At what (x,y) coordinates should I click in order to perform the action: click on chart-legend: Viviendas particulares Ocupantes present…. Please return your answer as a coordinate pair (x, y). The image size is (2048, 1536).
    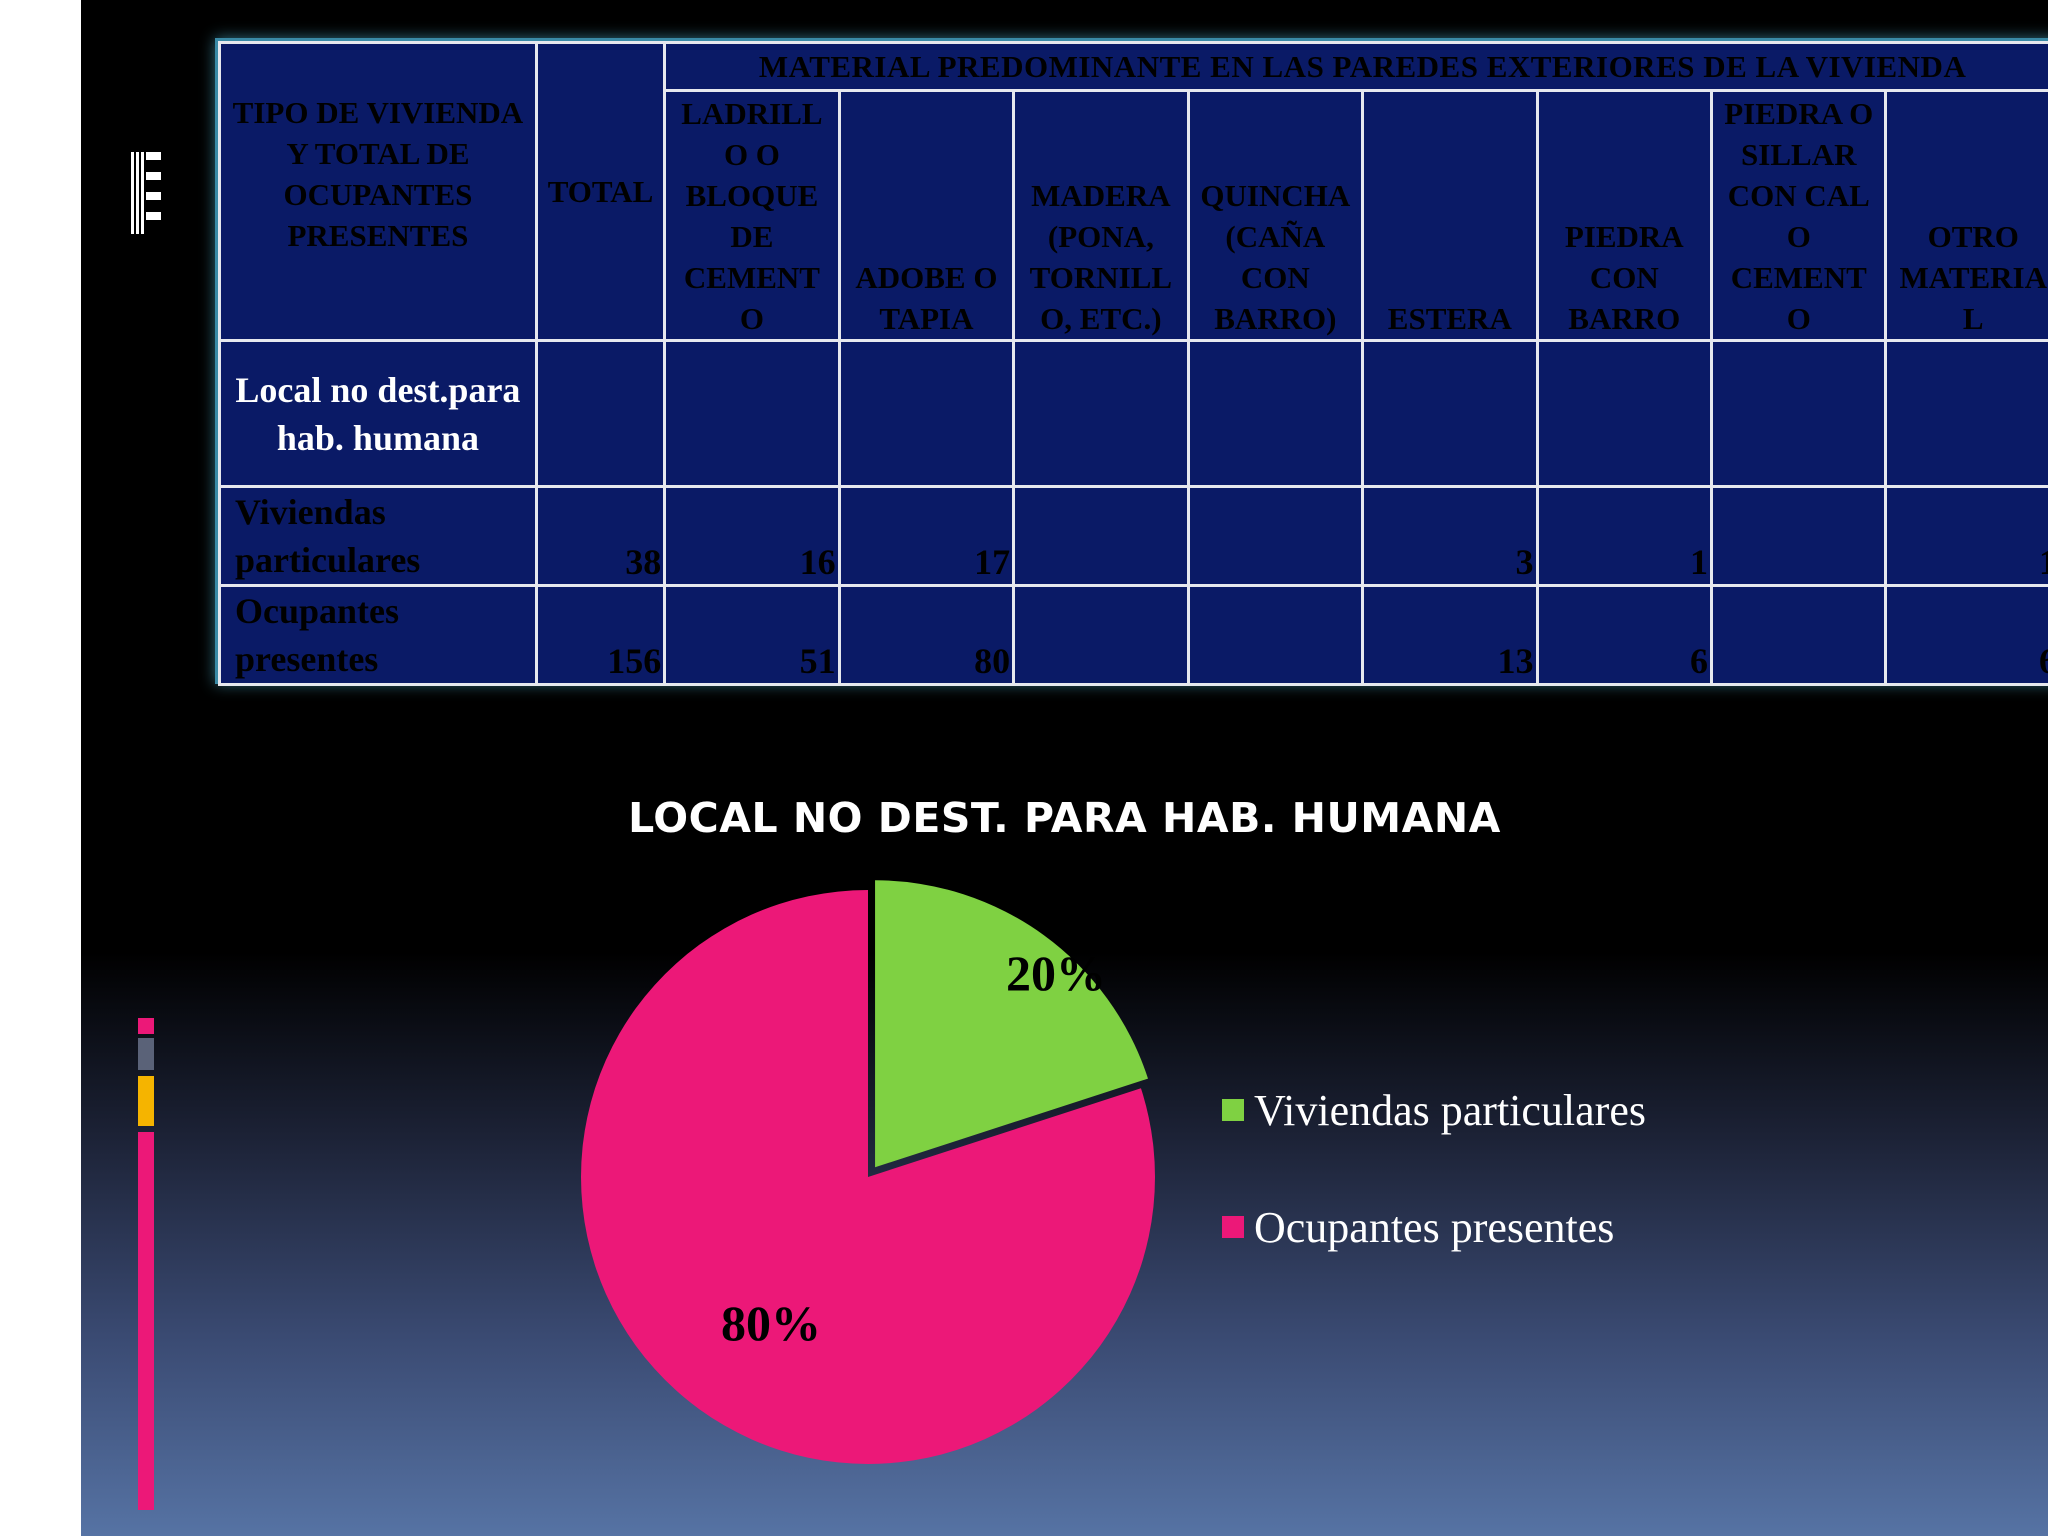
    Looking at the image, I should click on (1434, 1202).